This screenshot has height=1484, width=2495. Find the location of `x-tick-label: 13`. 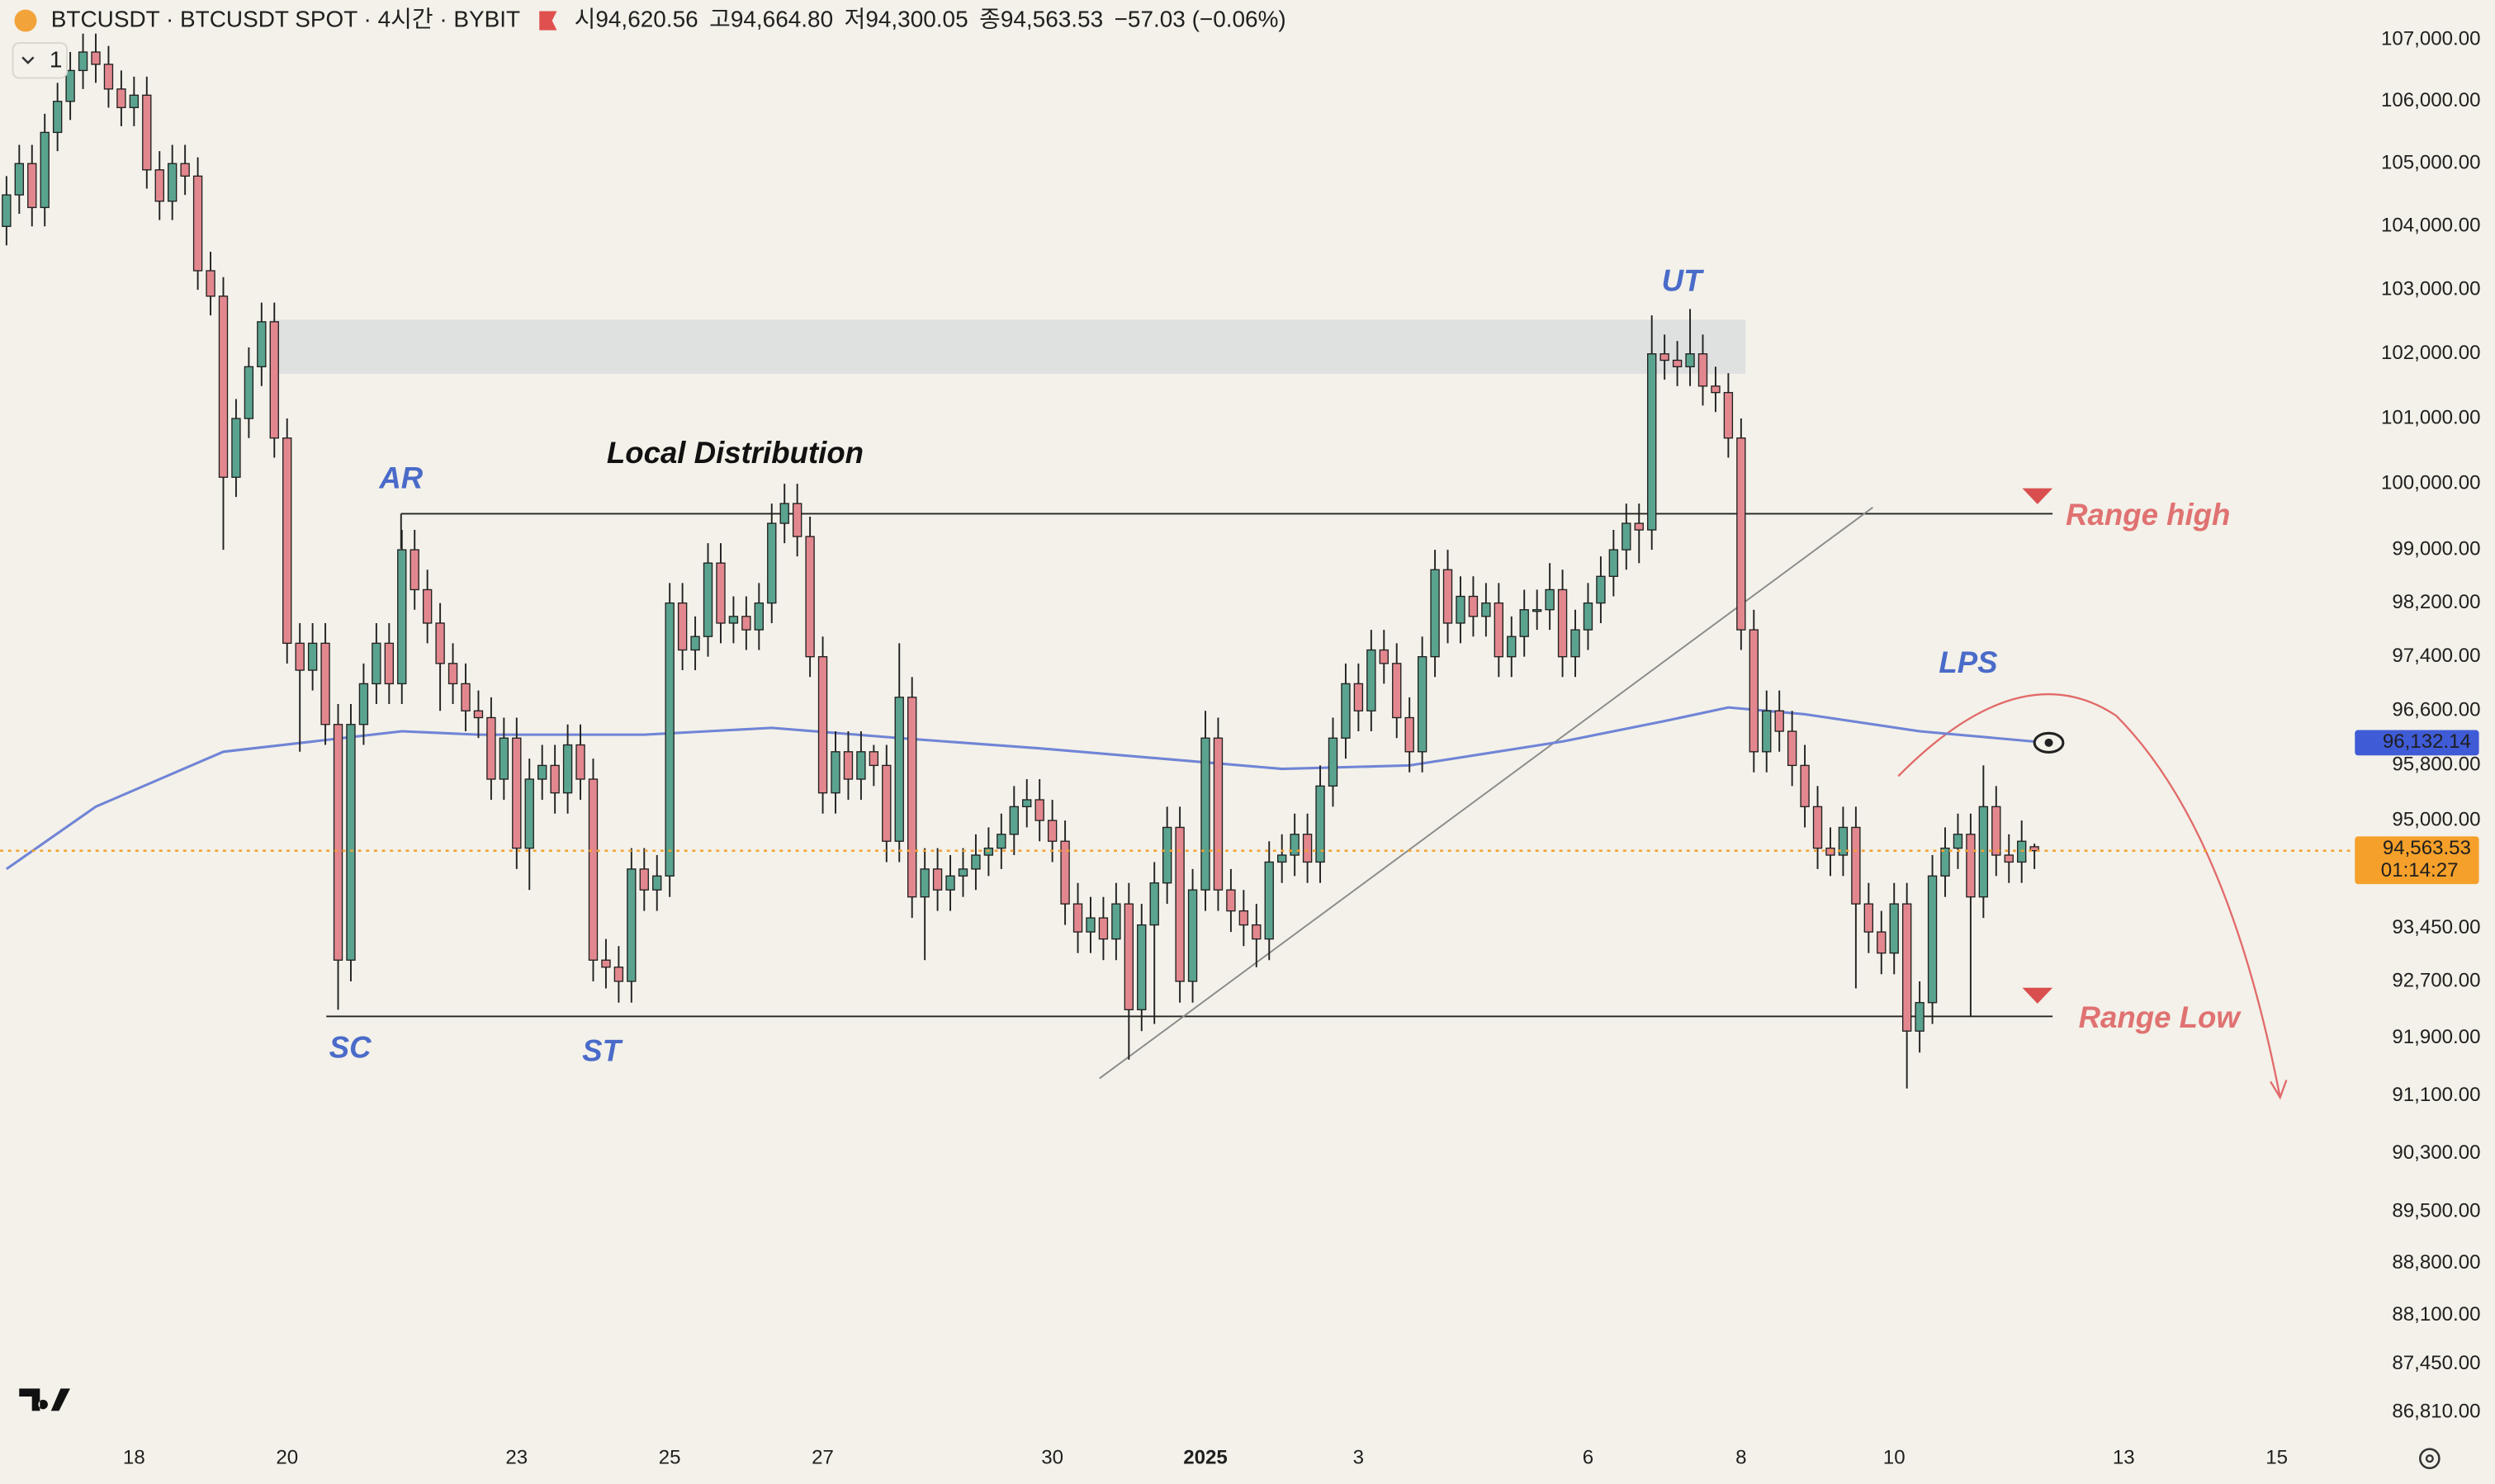

x-tick-label: 13 is located at coordinates (2124, 1458).